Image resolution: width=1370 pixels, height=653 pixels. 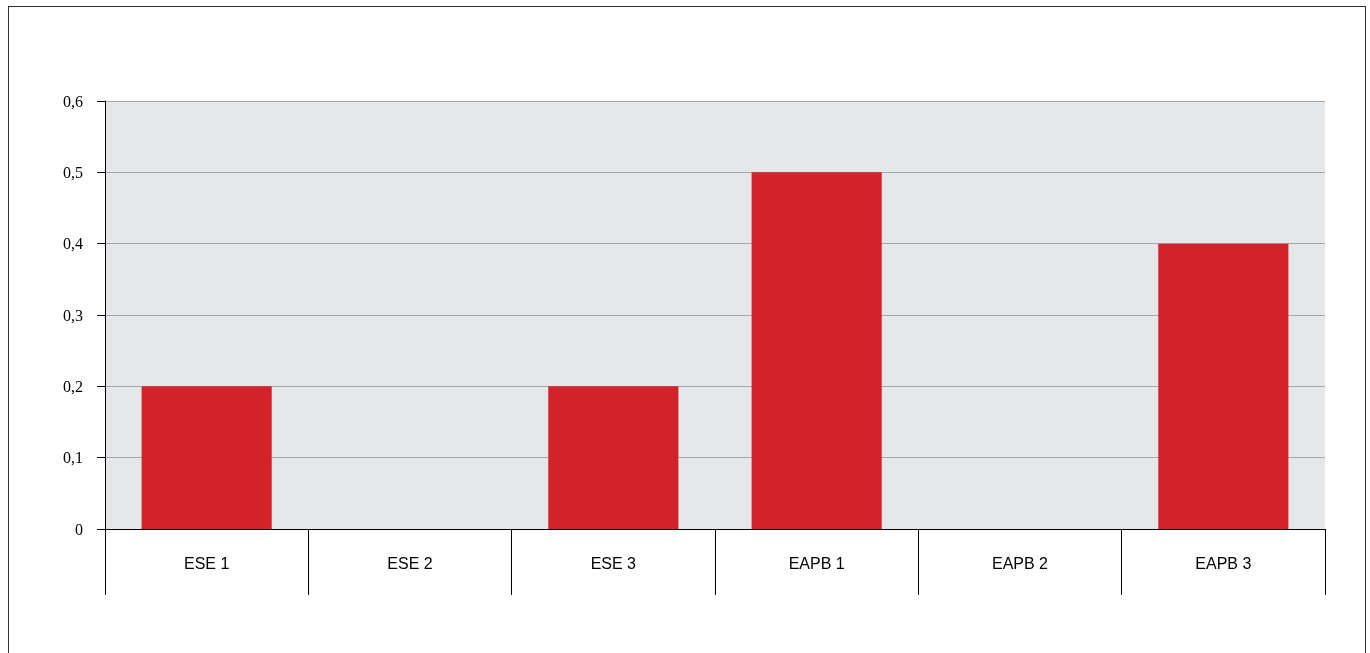 What do you see at coordinates (73, 386) in the screenshot?
I see `y-tick-label: 0,2` at bounding box center [73, 386].